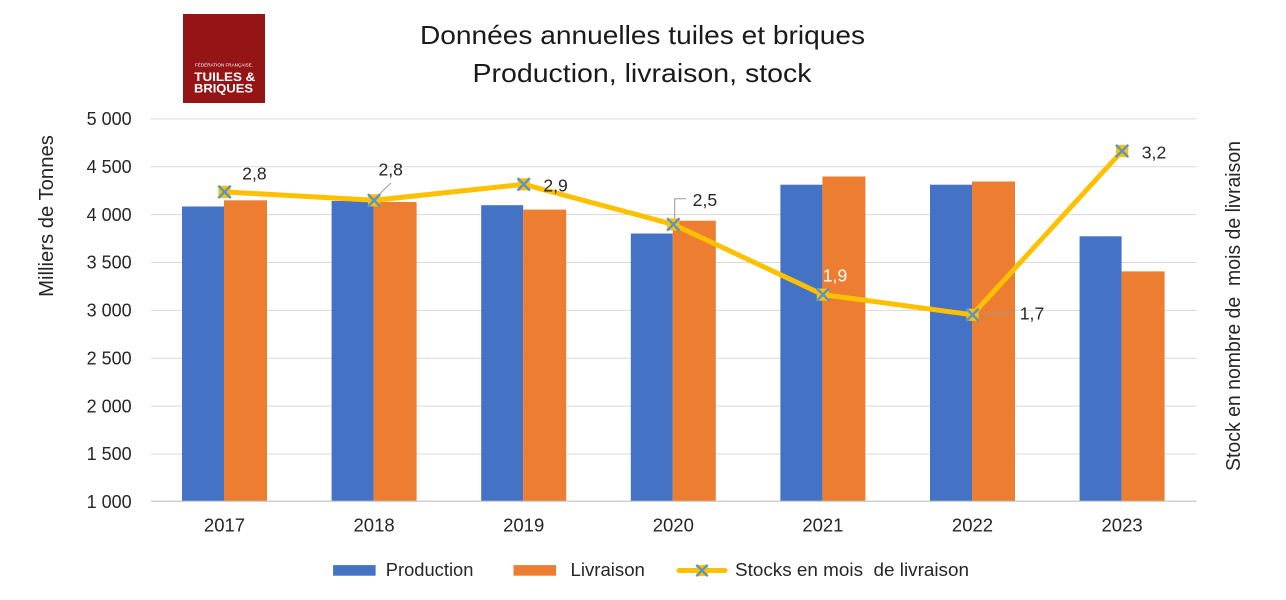 This screenshot has width=1286, height=600. I want to click on svg-text: 2 000, so click(109, 406).